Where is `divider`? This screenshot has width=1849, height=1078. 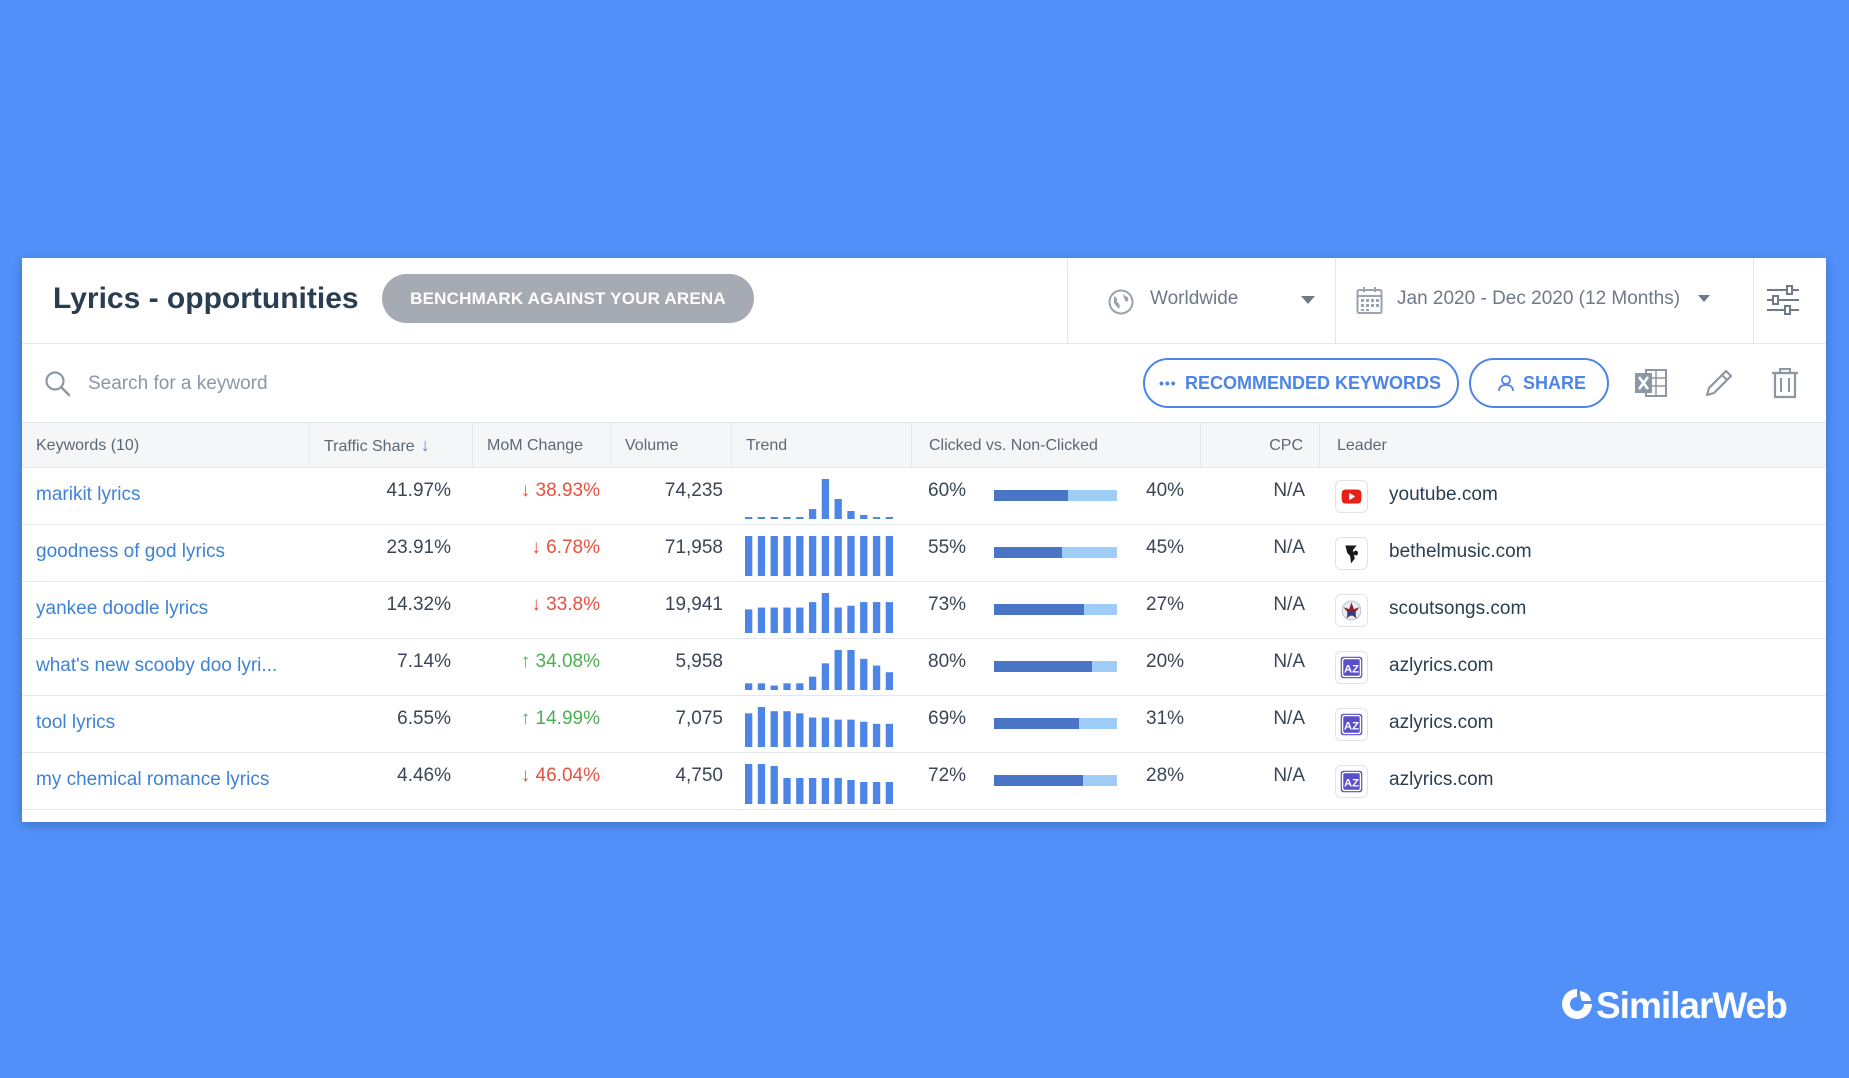 divider is located at coordinates (1753, 301).